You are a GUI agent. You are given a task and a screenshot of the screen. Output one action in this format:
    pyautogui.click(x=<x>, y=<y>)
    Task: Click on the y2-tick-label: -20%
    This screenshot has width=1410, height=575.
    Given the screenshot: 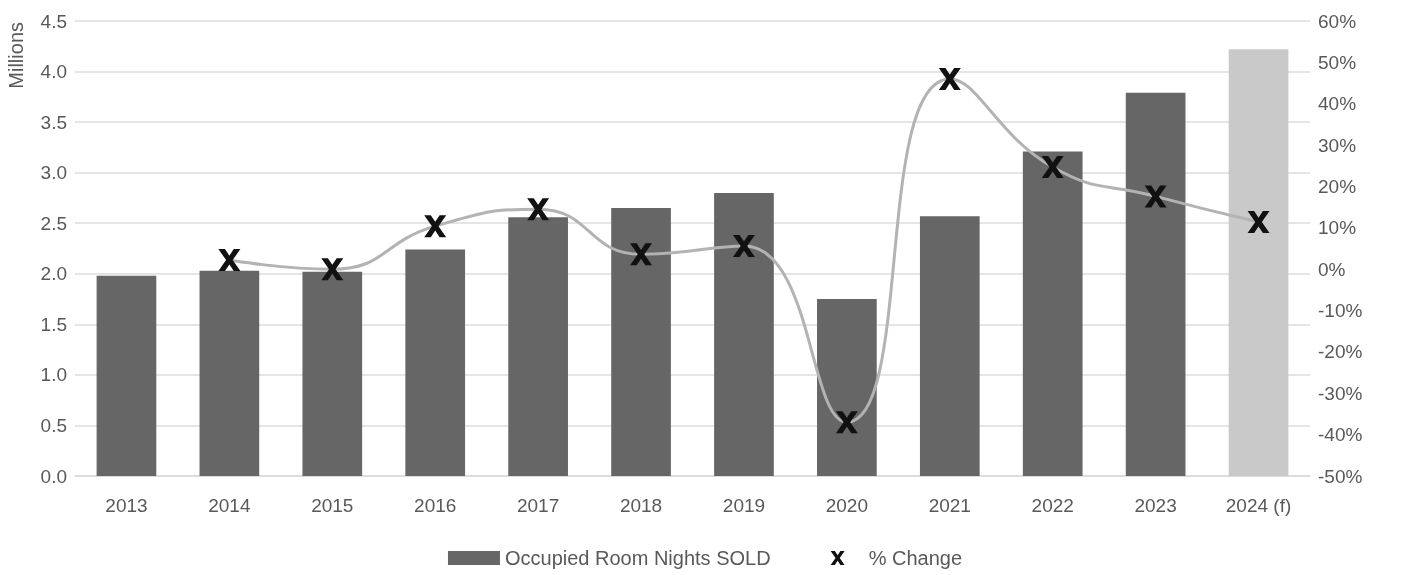 What is the action you would take?
    pyautogui.click(x=1340, y=352)
    